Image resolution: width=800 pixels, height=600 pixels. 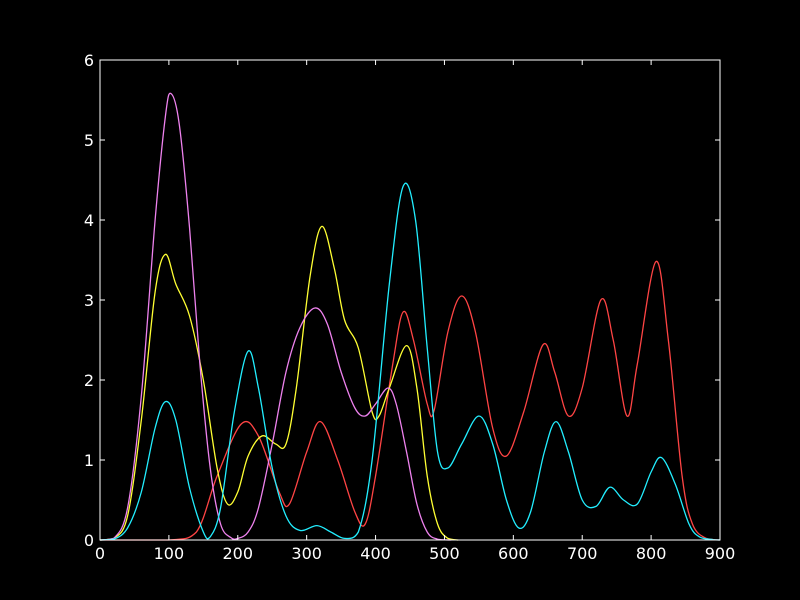 What do you see at coordinates (100, 553) in the screenshot?
I see `x-tick-label: 0` at bounding box center [100, 553].